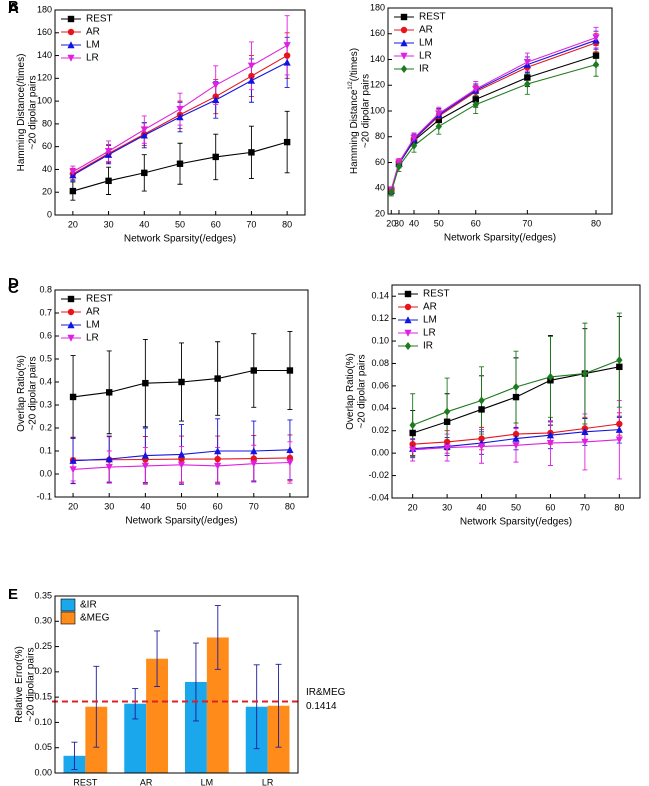  What do you see at coordinates (45, 381) in the screenshot?
I see `y-tick-label: 0.4` at bounding box center [45, 381].